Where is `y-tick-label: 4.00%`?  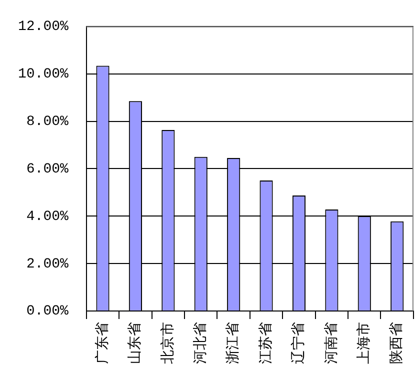
y-tick-label: 4.00% is located at coordinates (47, 216).